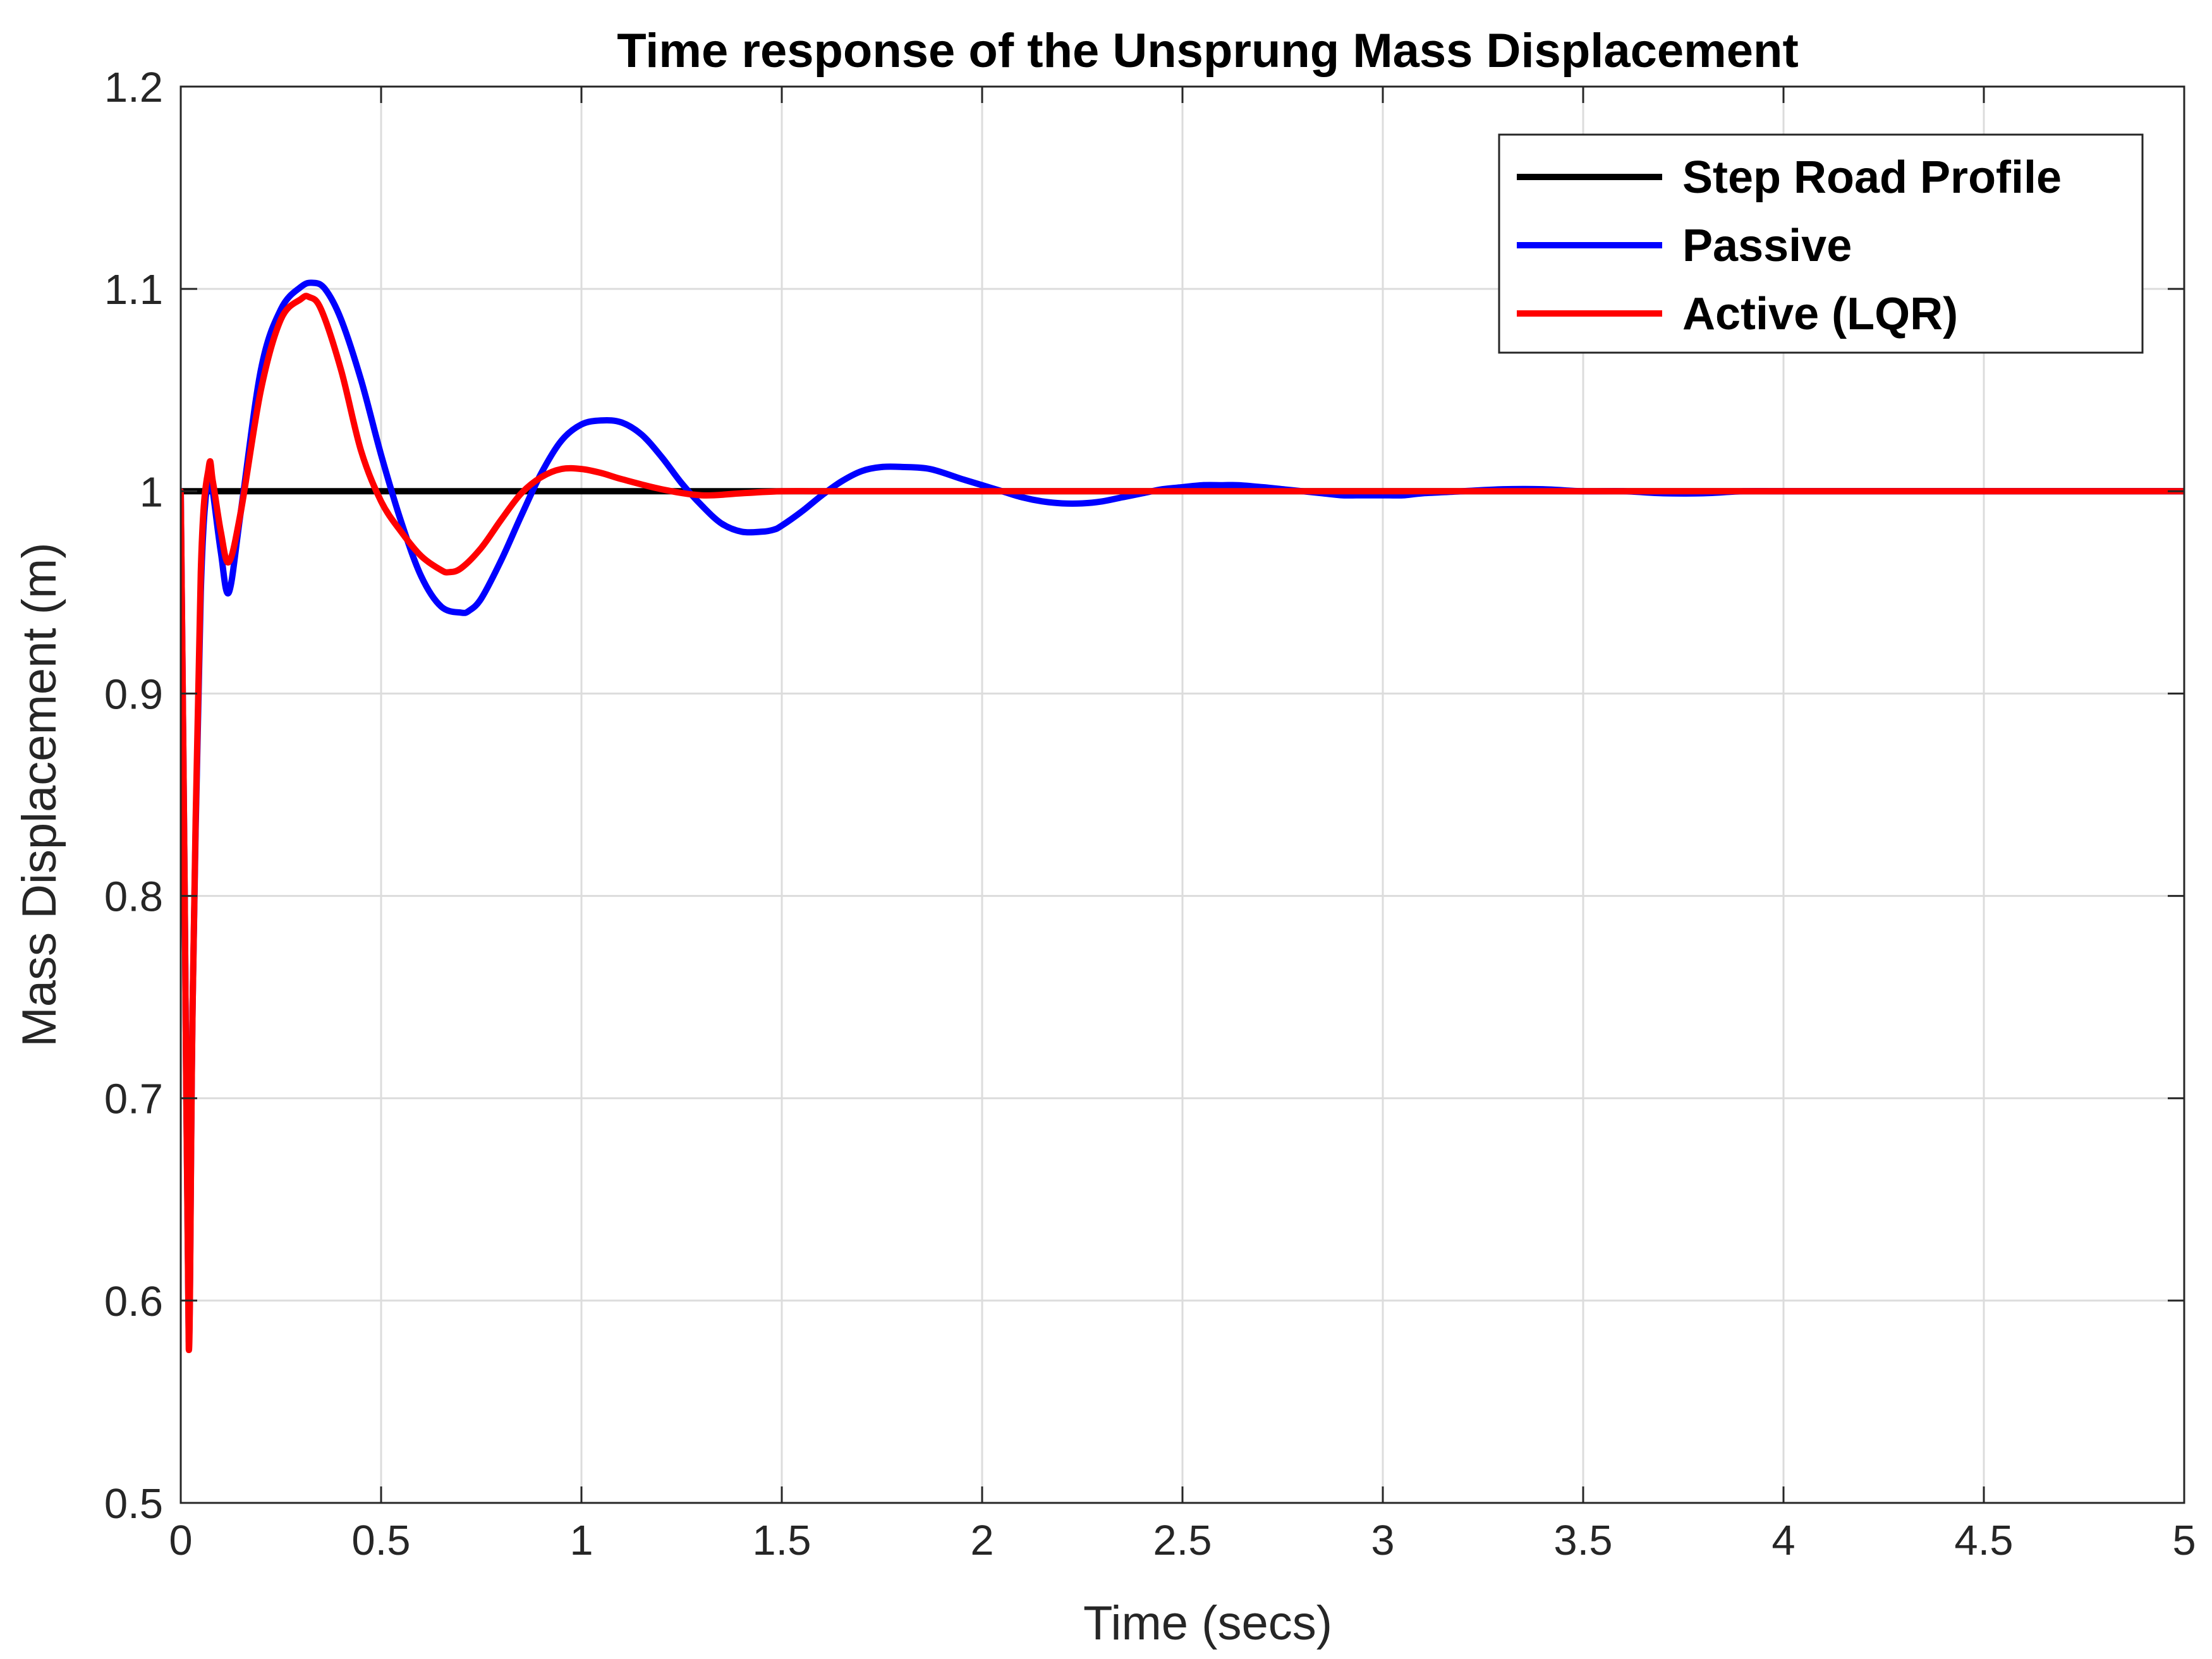 The image size is (2212, 1659). I want to click on legend-item-step-road-profile: Step Road Profile, so click(1789, 177).